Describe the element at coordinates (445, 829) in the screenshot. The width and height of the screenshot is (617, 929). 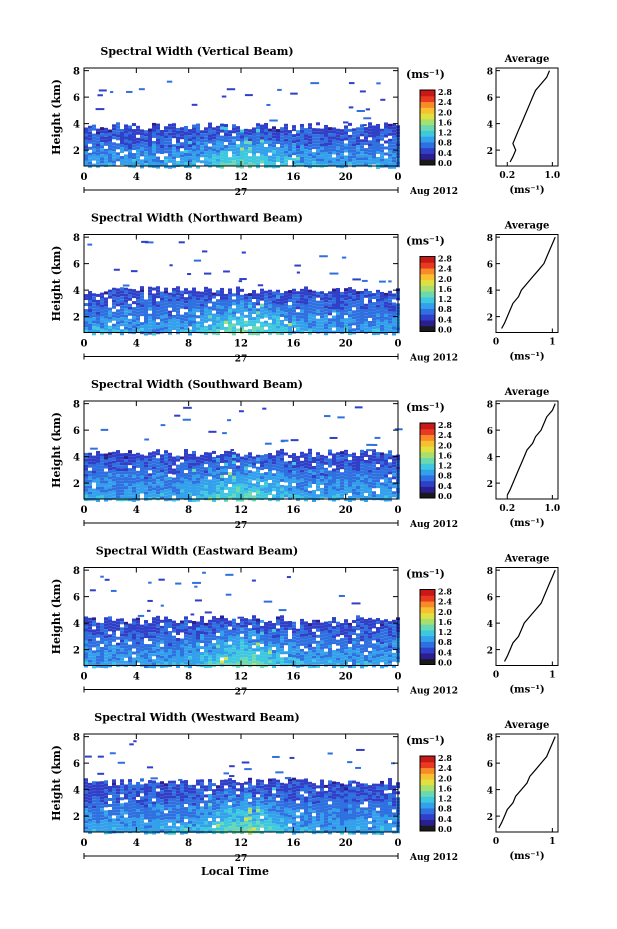
I see `colorbar-tick-label: 0.0` at that location.